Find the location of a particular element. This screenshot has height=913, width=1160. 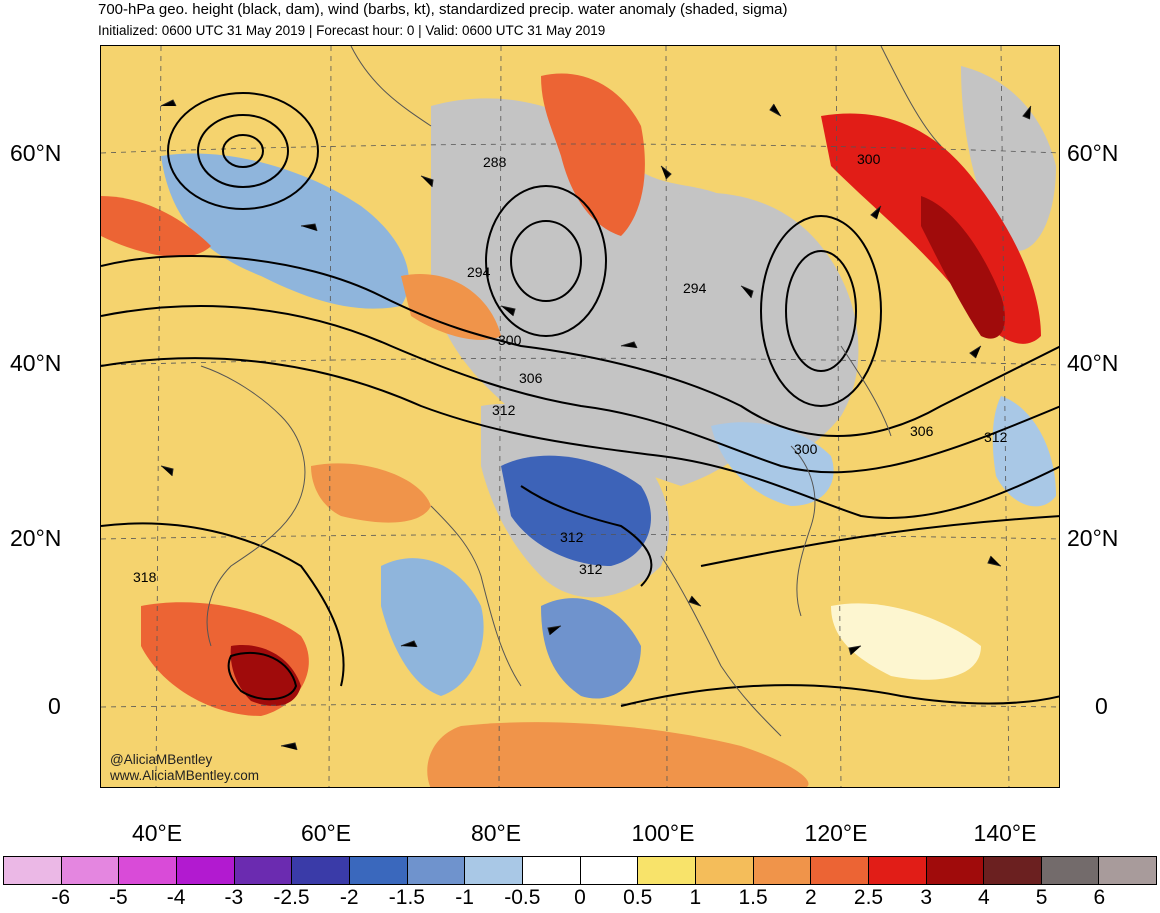

contour-label-294b: 294 is located at coordinates (695, 288).